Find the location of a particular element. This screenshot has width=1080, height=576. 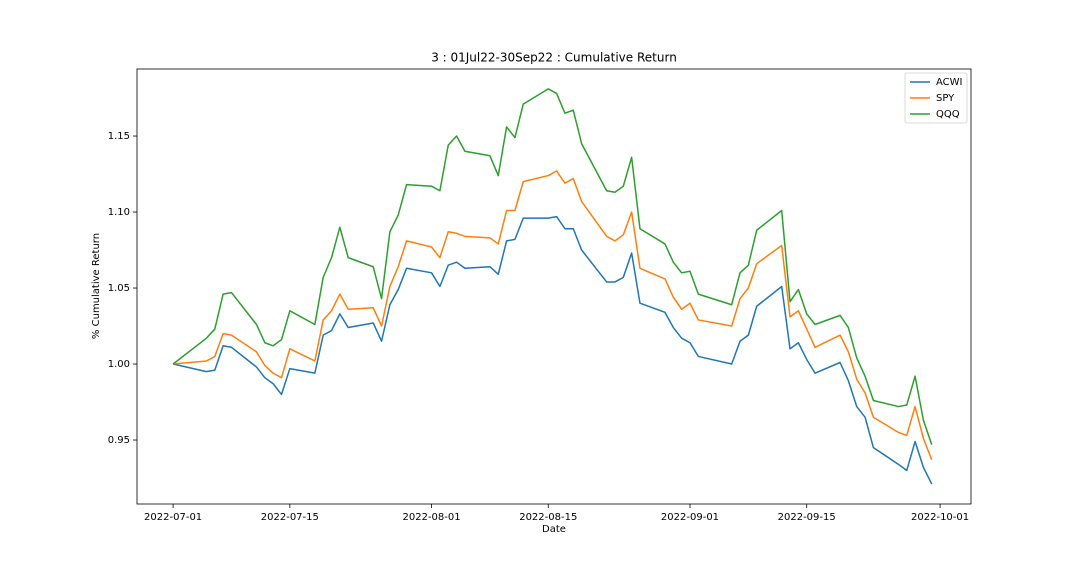

x-tick-label: 2022-07-01 is located at coordinates (173, 517).